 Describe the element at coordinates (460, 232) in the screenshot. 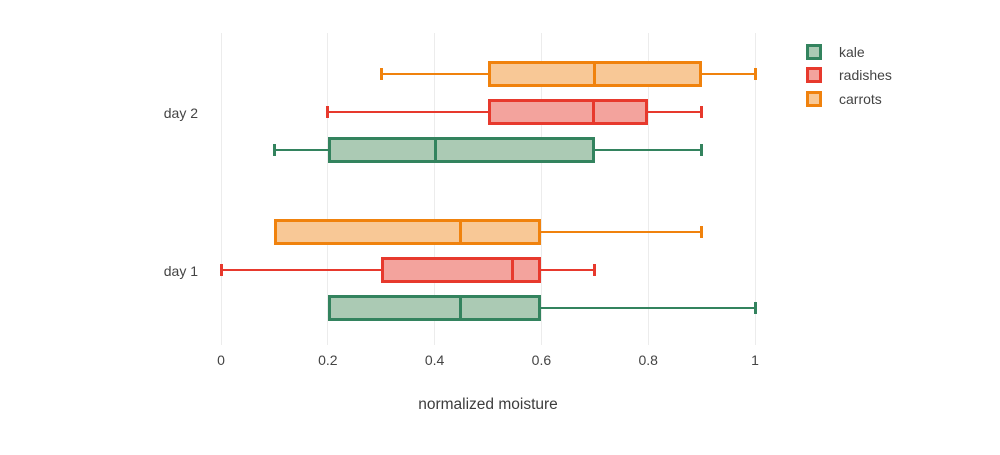

I see `carrots-day-1-median-line` at that location.